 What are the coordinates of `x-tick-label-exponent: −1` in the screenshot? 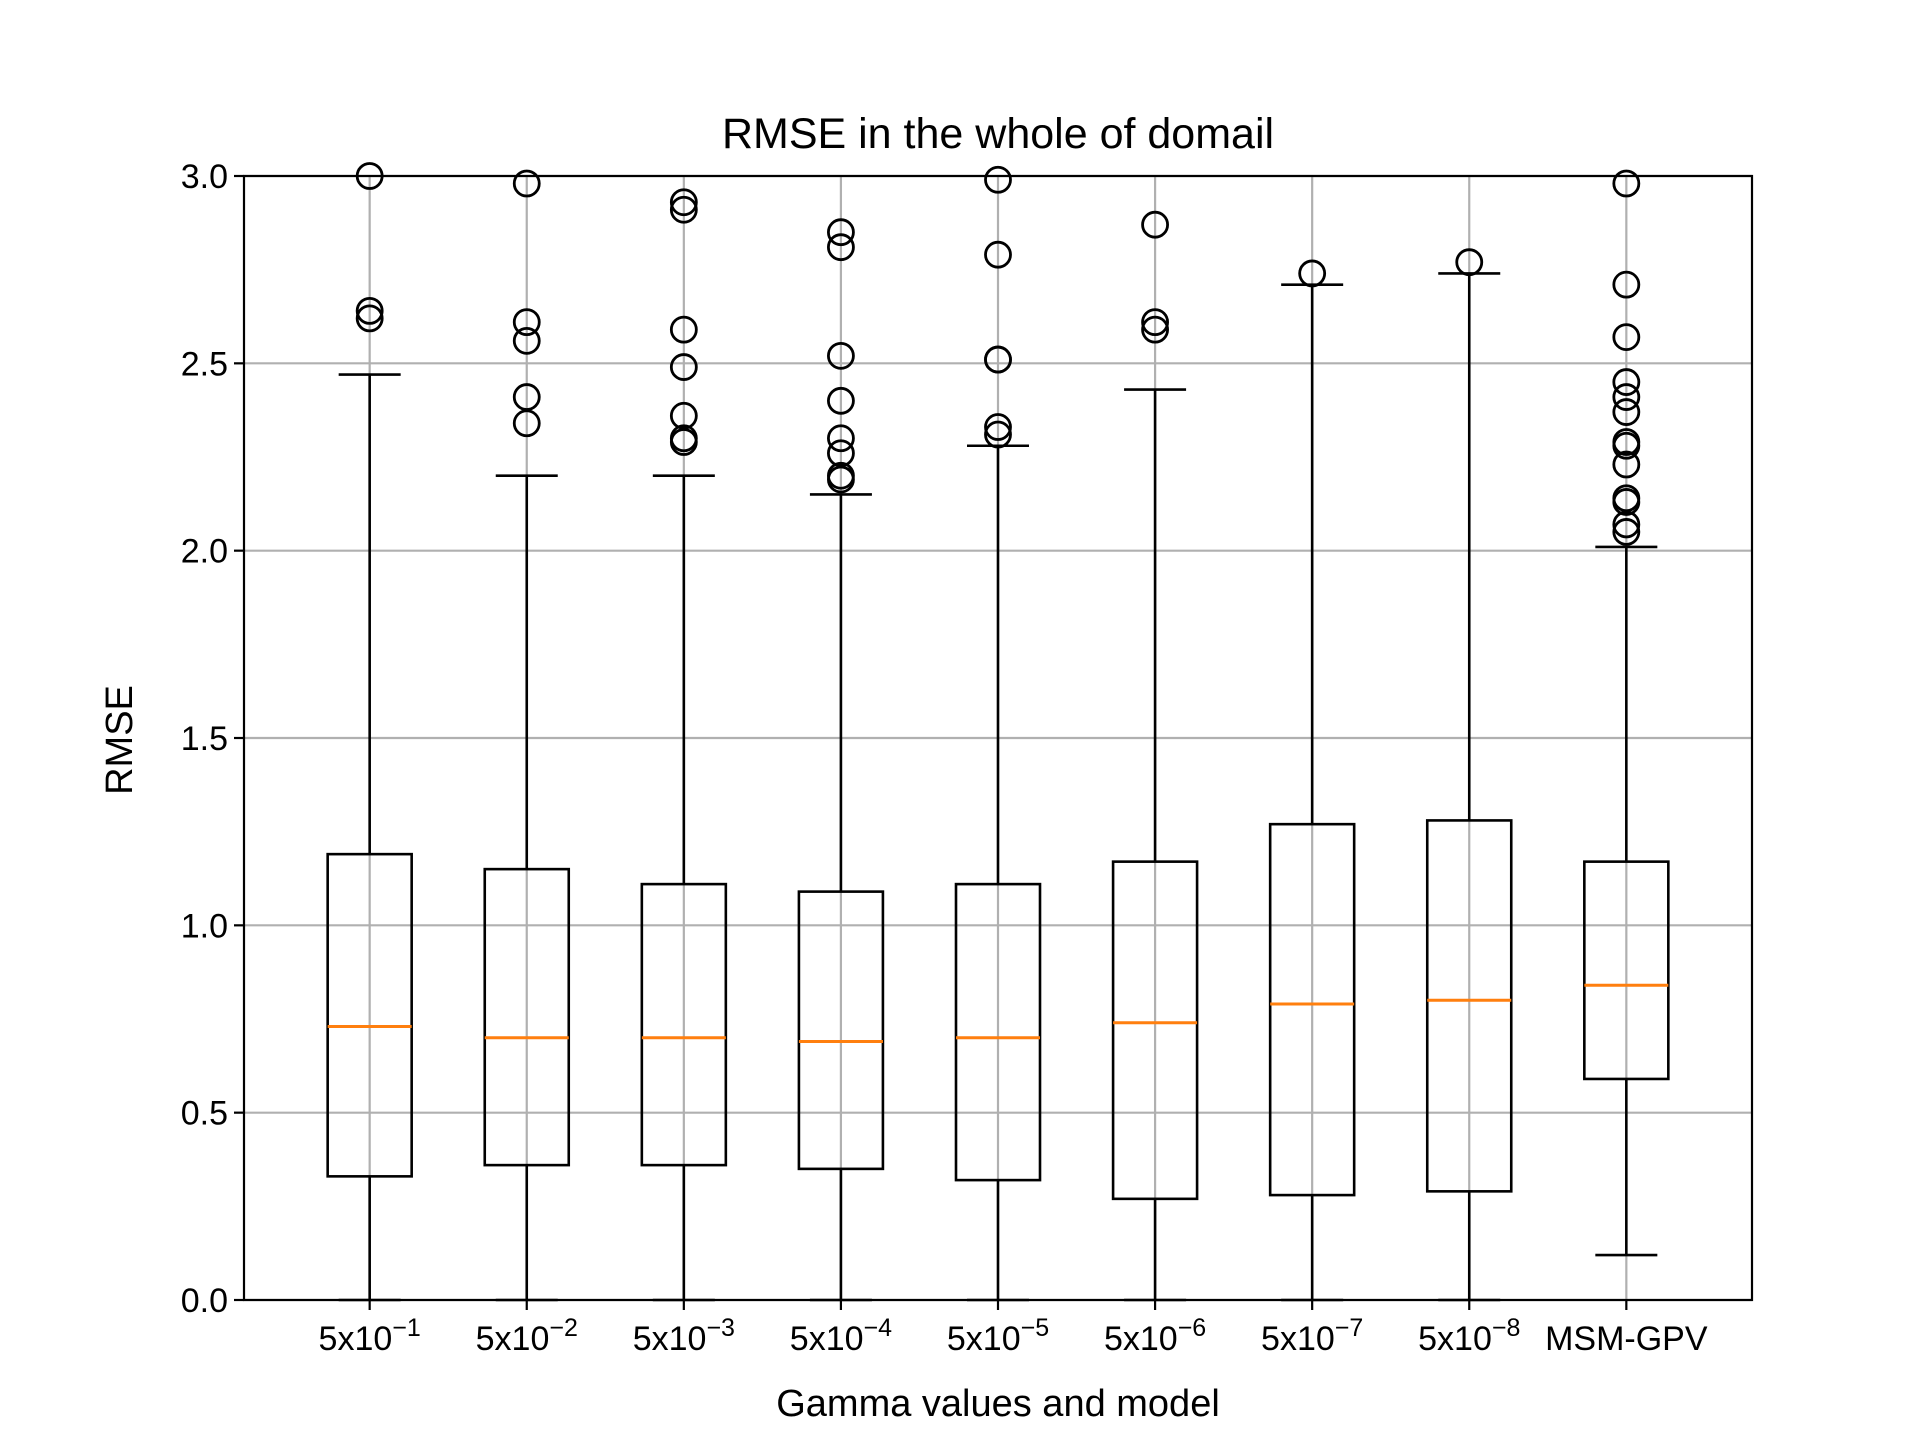 It's located at (406, 1328).